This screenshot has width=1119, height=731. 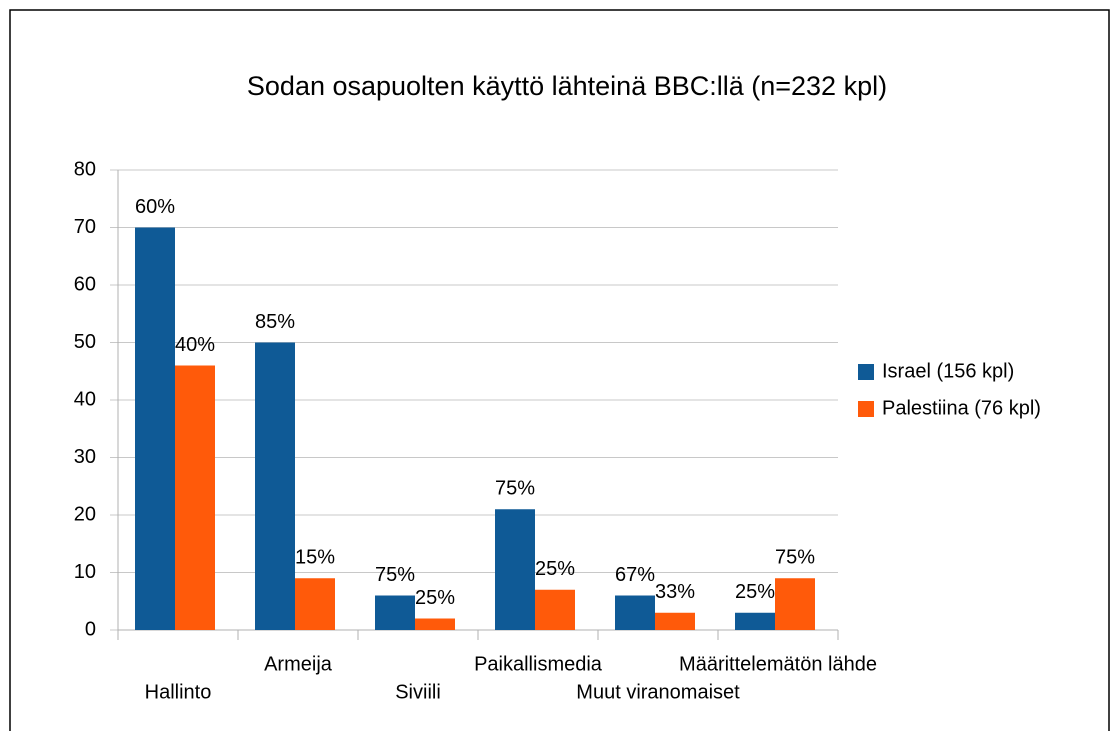 I want to click on share-label: 60%, so click(x=155, y=207).